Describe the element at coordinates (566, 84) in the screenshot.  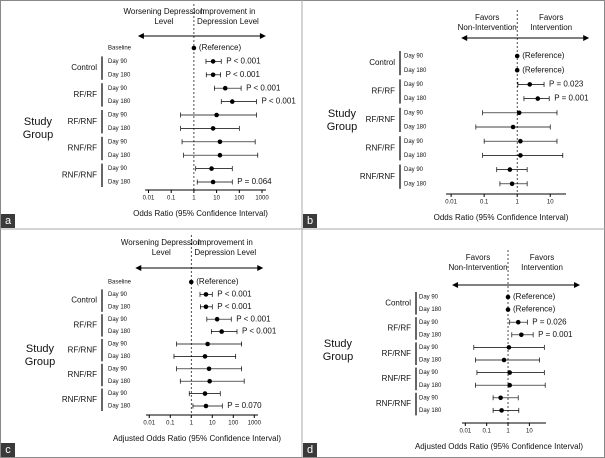
I see `annotation: P = 0.023` at that location.